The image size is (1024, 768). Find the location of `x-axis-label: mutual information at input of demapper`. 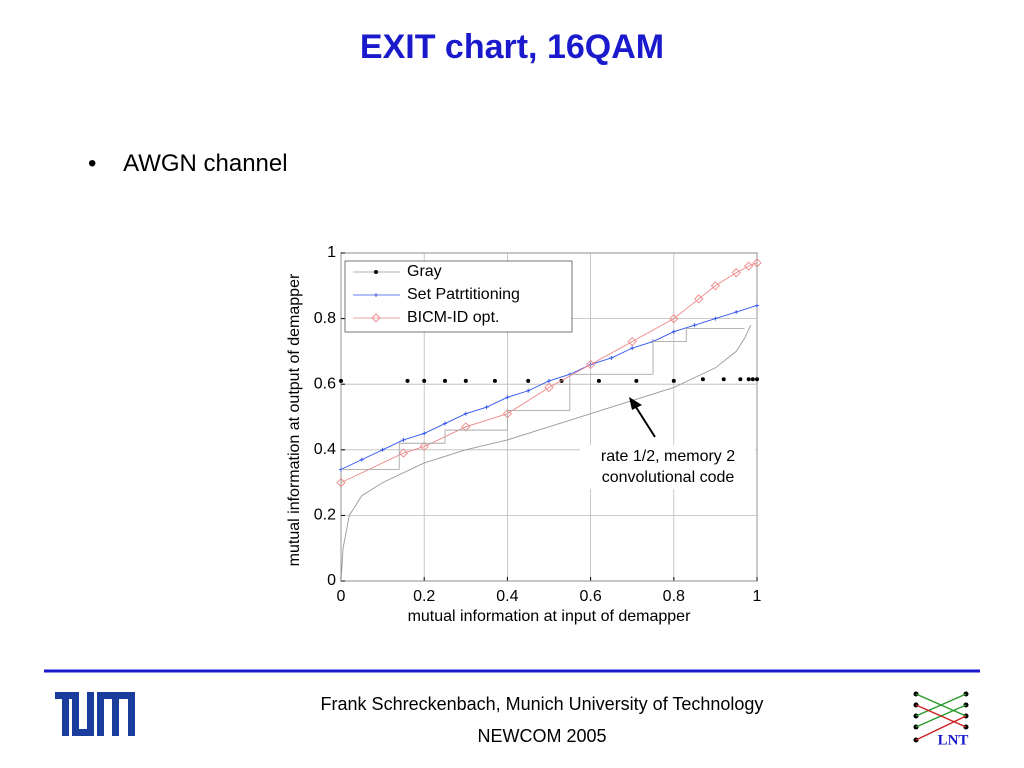

x-axis-label: mutual information at input of demapper is located at coordinates (550, 616).